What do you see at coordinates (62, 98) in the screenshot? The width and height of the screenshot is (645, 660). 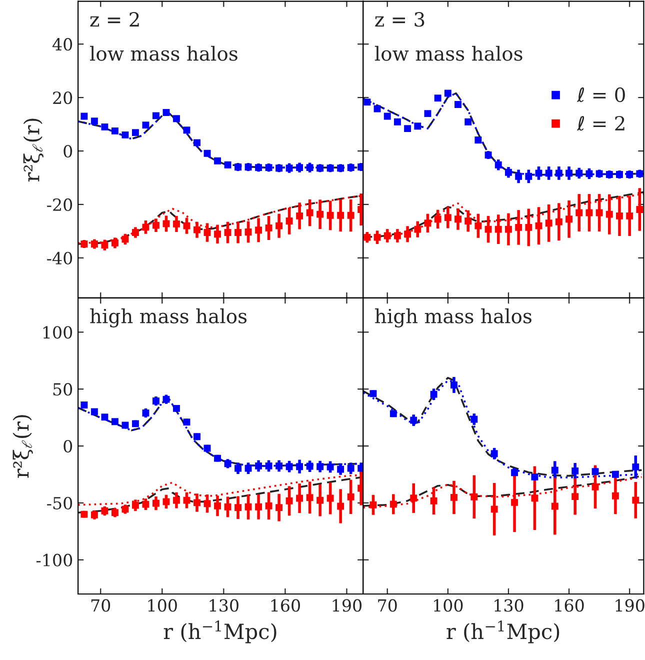 I see `y-tick-label: 20` at bounding box center [62, 98].